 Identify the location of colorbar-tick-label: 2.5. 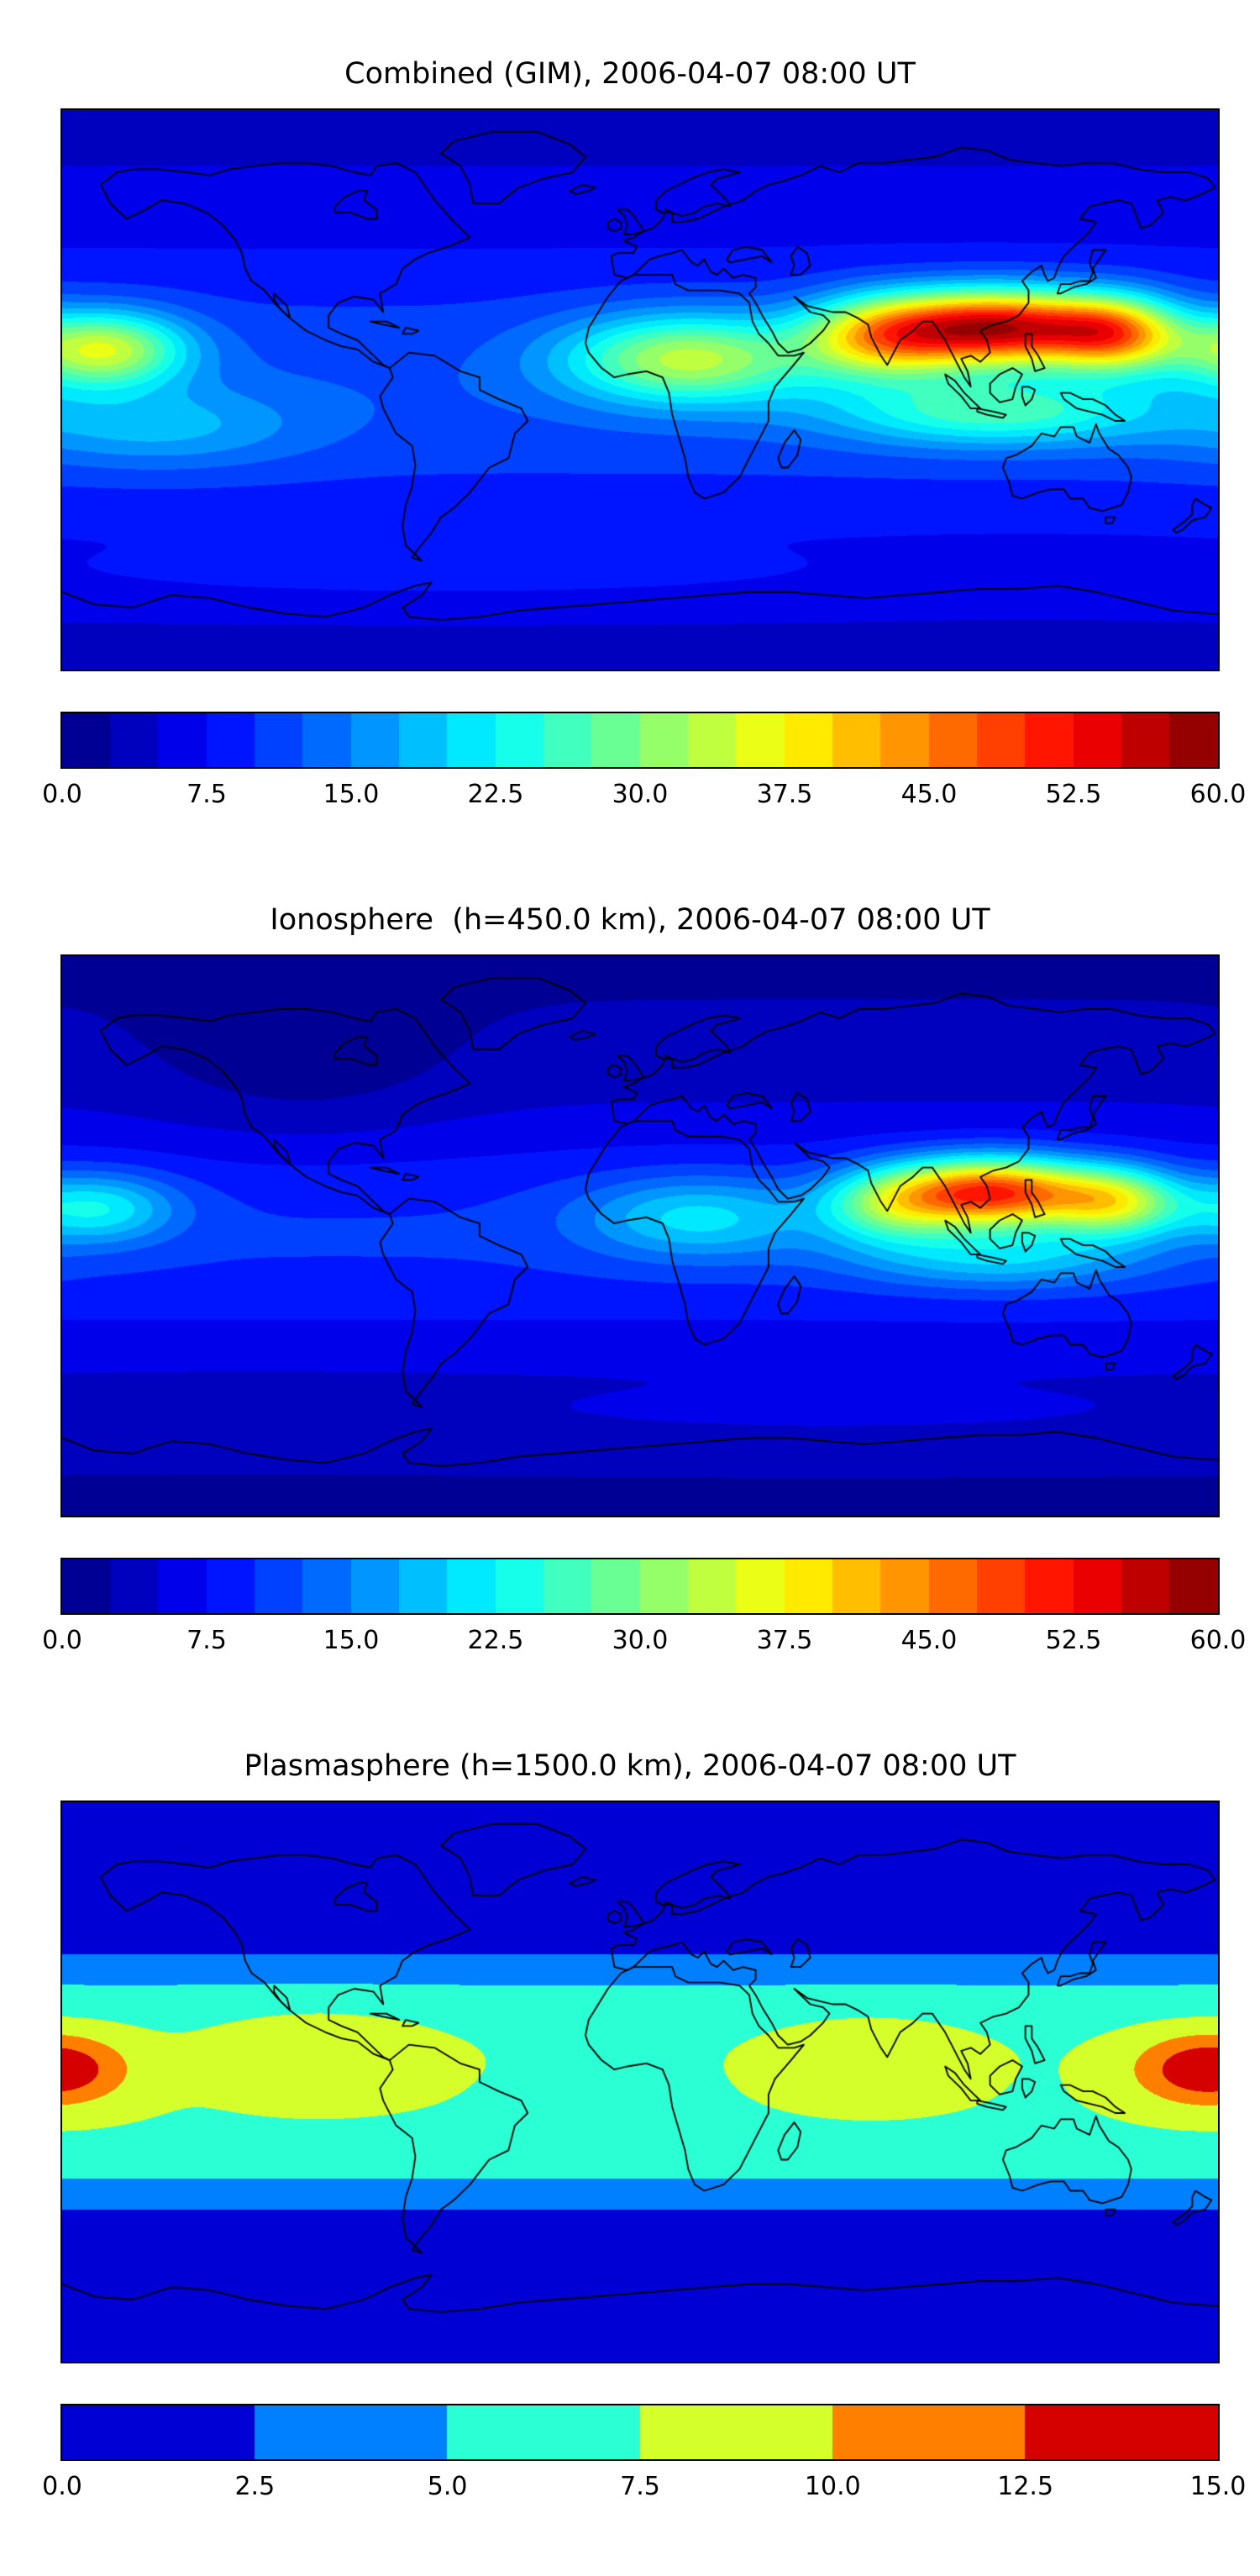
(255, 2486).